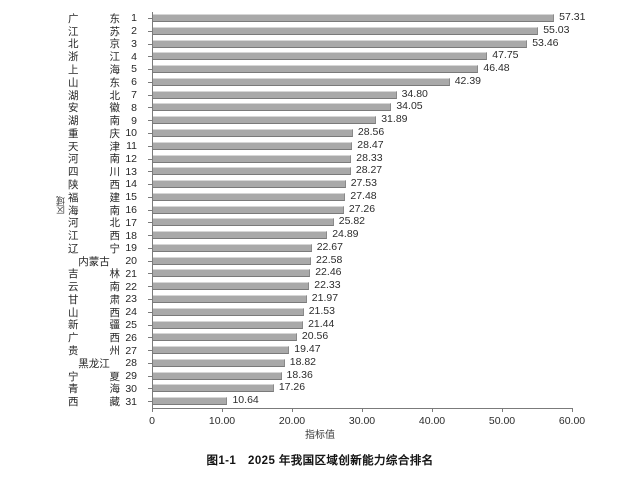 Image resolution: width=640 pixels, height=480 pixels. I want to click on category-rank: 25, so click(131, 324).